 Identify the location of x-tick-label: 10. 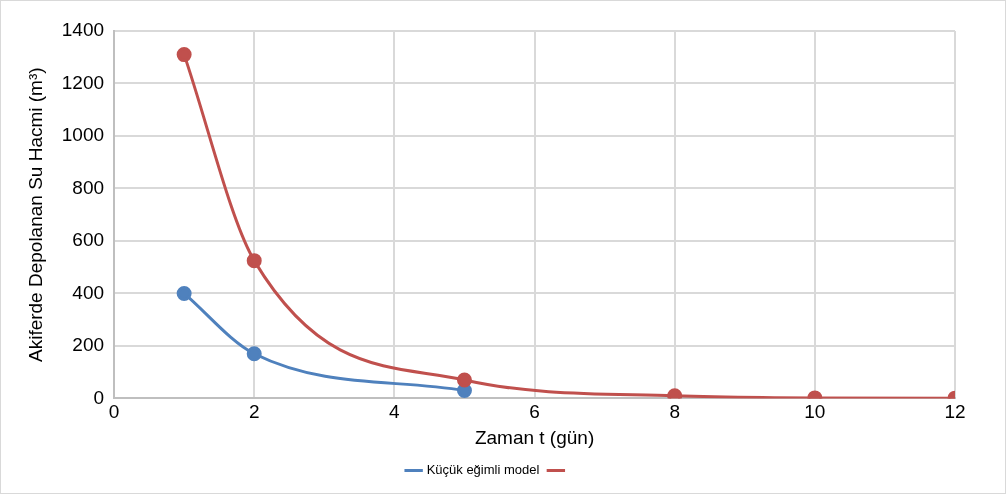
(815, 412).